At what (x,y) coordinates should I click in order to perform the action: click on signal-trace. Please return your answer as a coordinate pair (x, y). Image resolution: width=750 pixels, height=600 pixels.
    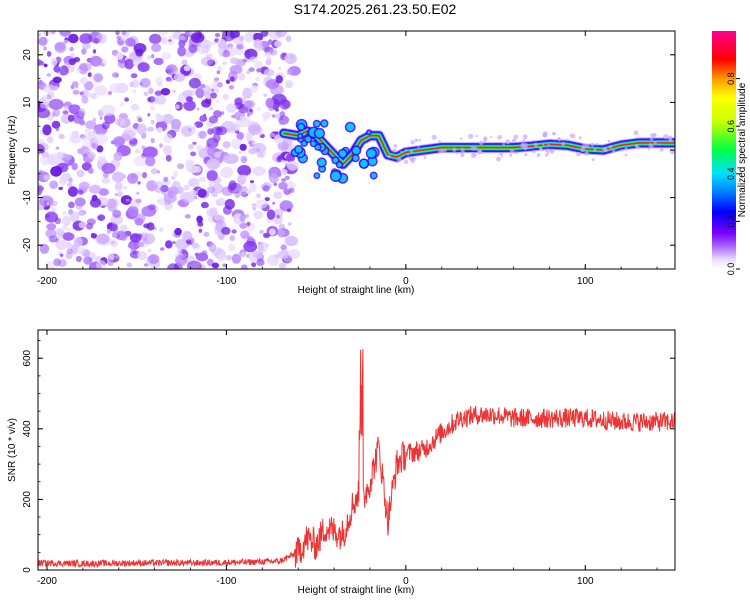
    Looking at the image, I should click on (476, 151).